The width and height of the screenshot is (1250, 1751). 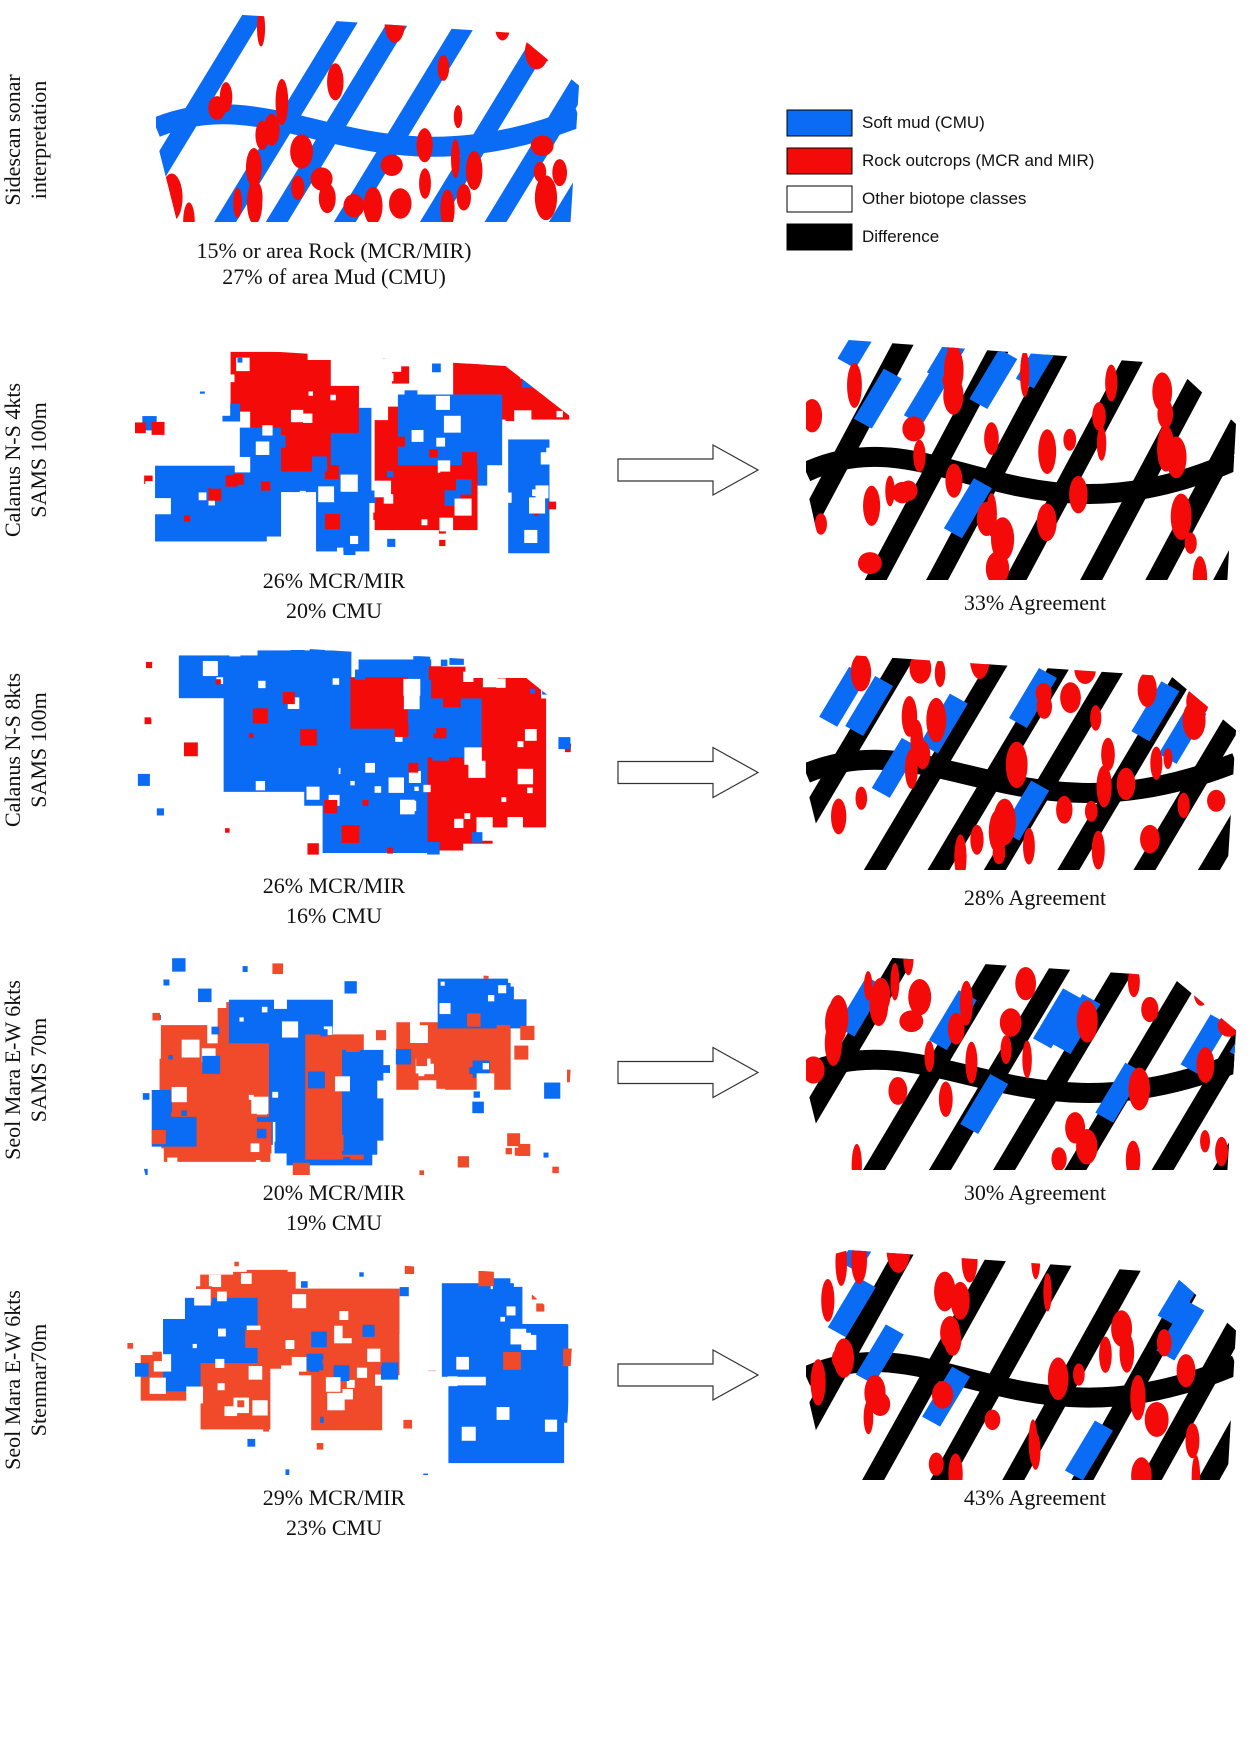 I want to click on arrow, so click(x=688, y=772).